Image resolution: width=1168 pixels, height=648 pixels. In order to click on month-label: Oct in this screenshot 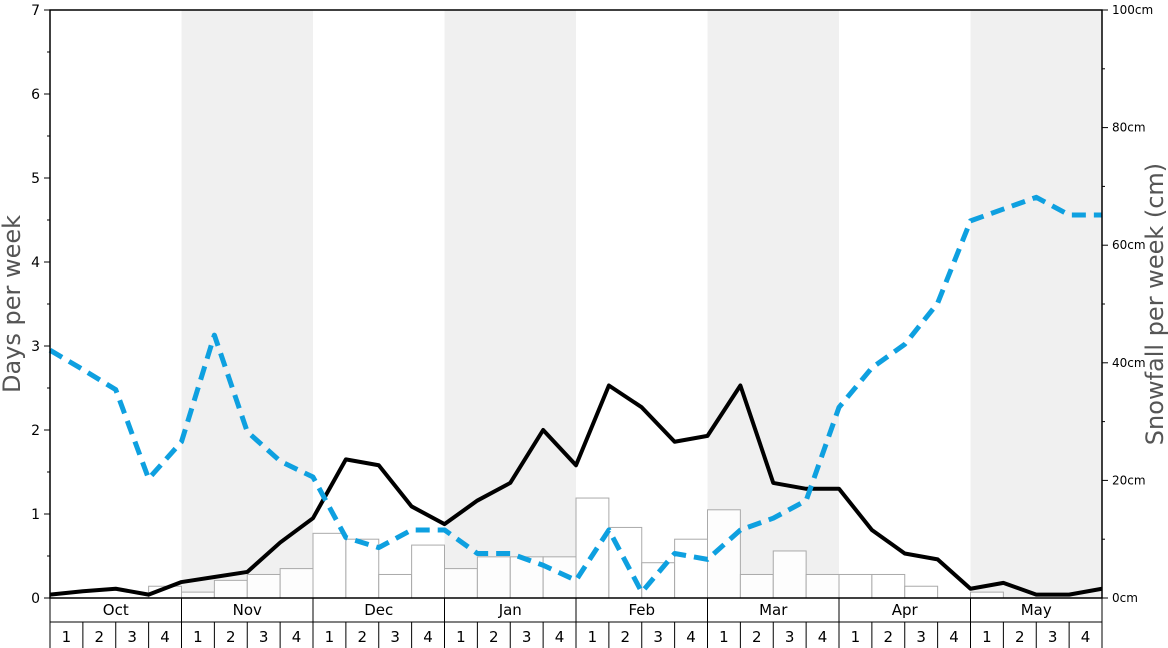, I will do `click(116, 610)`.